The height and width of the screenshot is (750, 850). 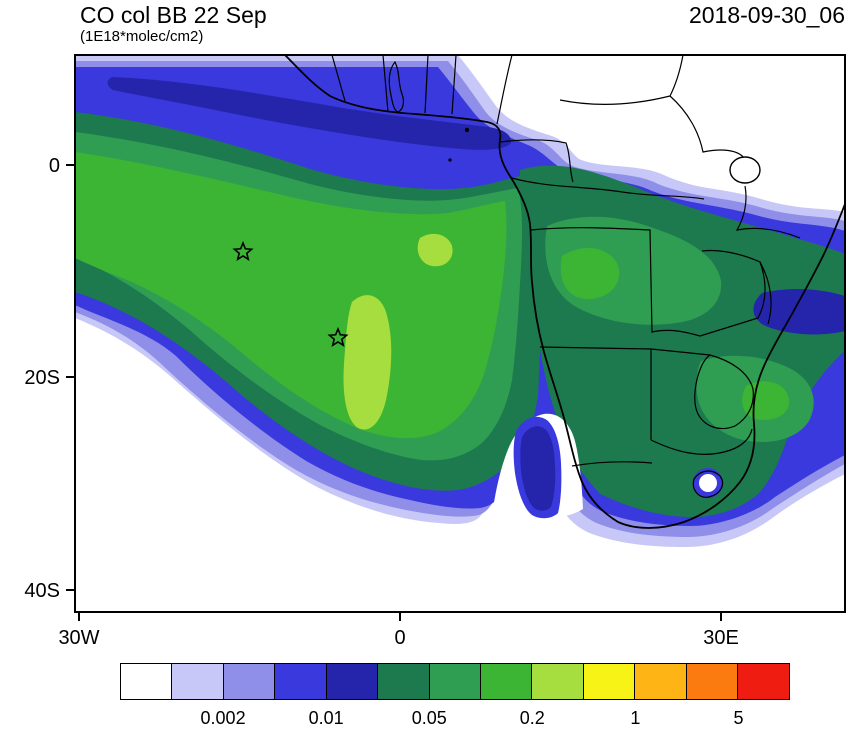 What do you see at coordinates (367, 362) in the screenshot?
I see `contour-lightgreen-streak` at bounding box center [367, 362].